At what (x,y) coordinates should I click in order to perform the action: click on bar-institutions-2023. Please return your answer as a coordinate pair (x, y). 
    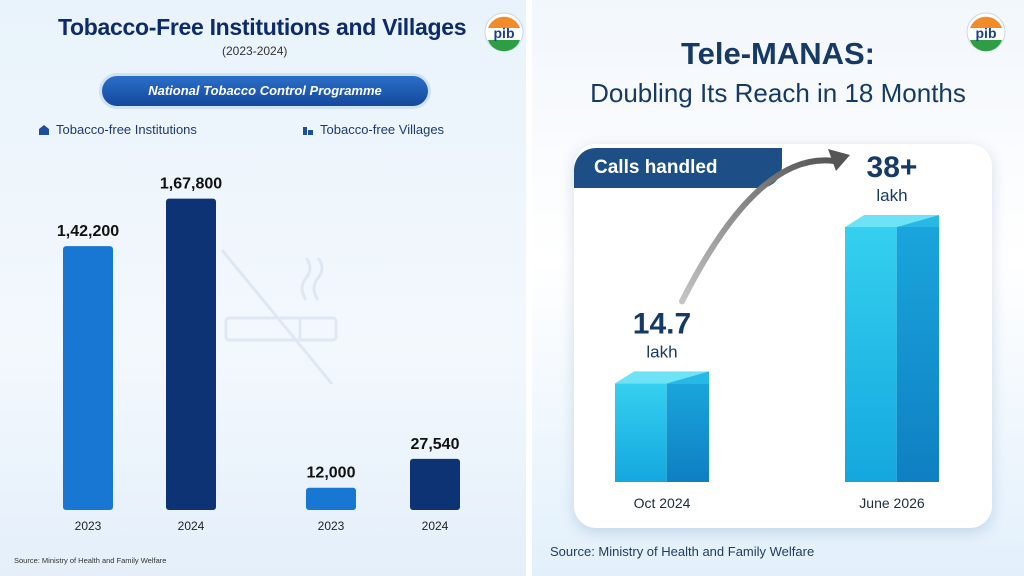
    Looking at the image, I should click on (88, 378).